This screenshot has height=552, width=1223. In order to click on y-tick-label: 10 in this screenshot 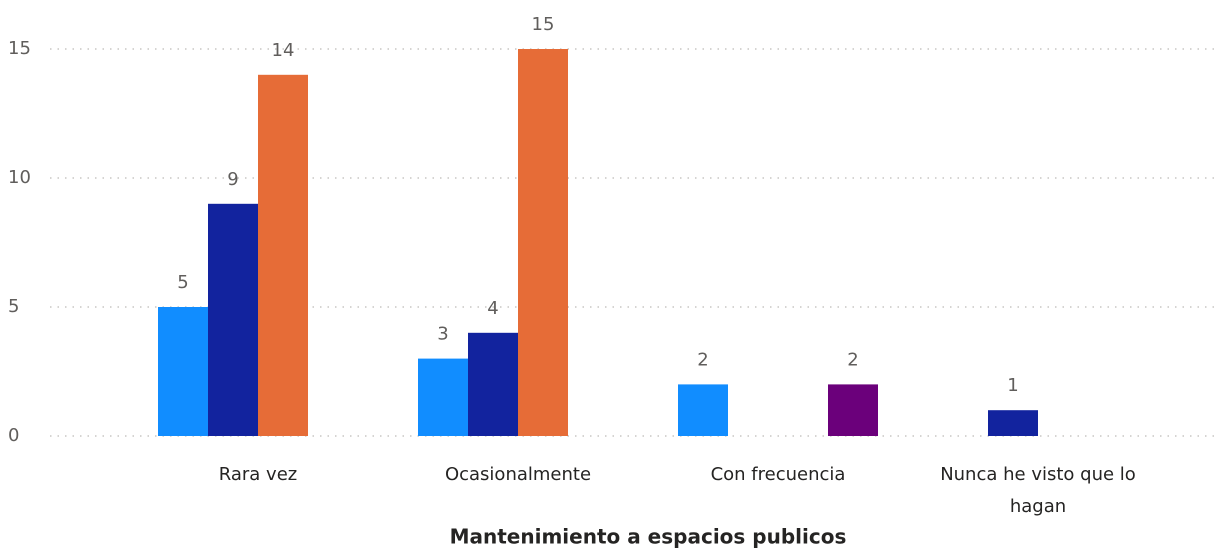, I will do `click(19, 177)`.